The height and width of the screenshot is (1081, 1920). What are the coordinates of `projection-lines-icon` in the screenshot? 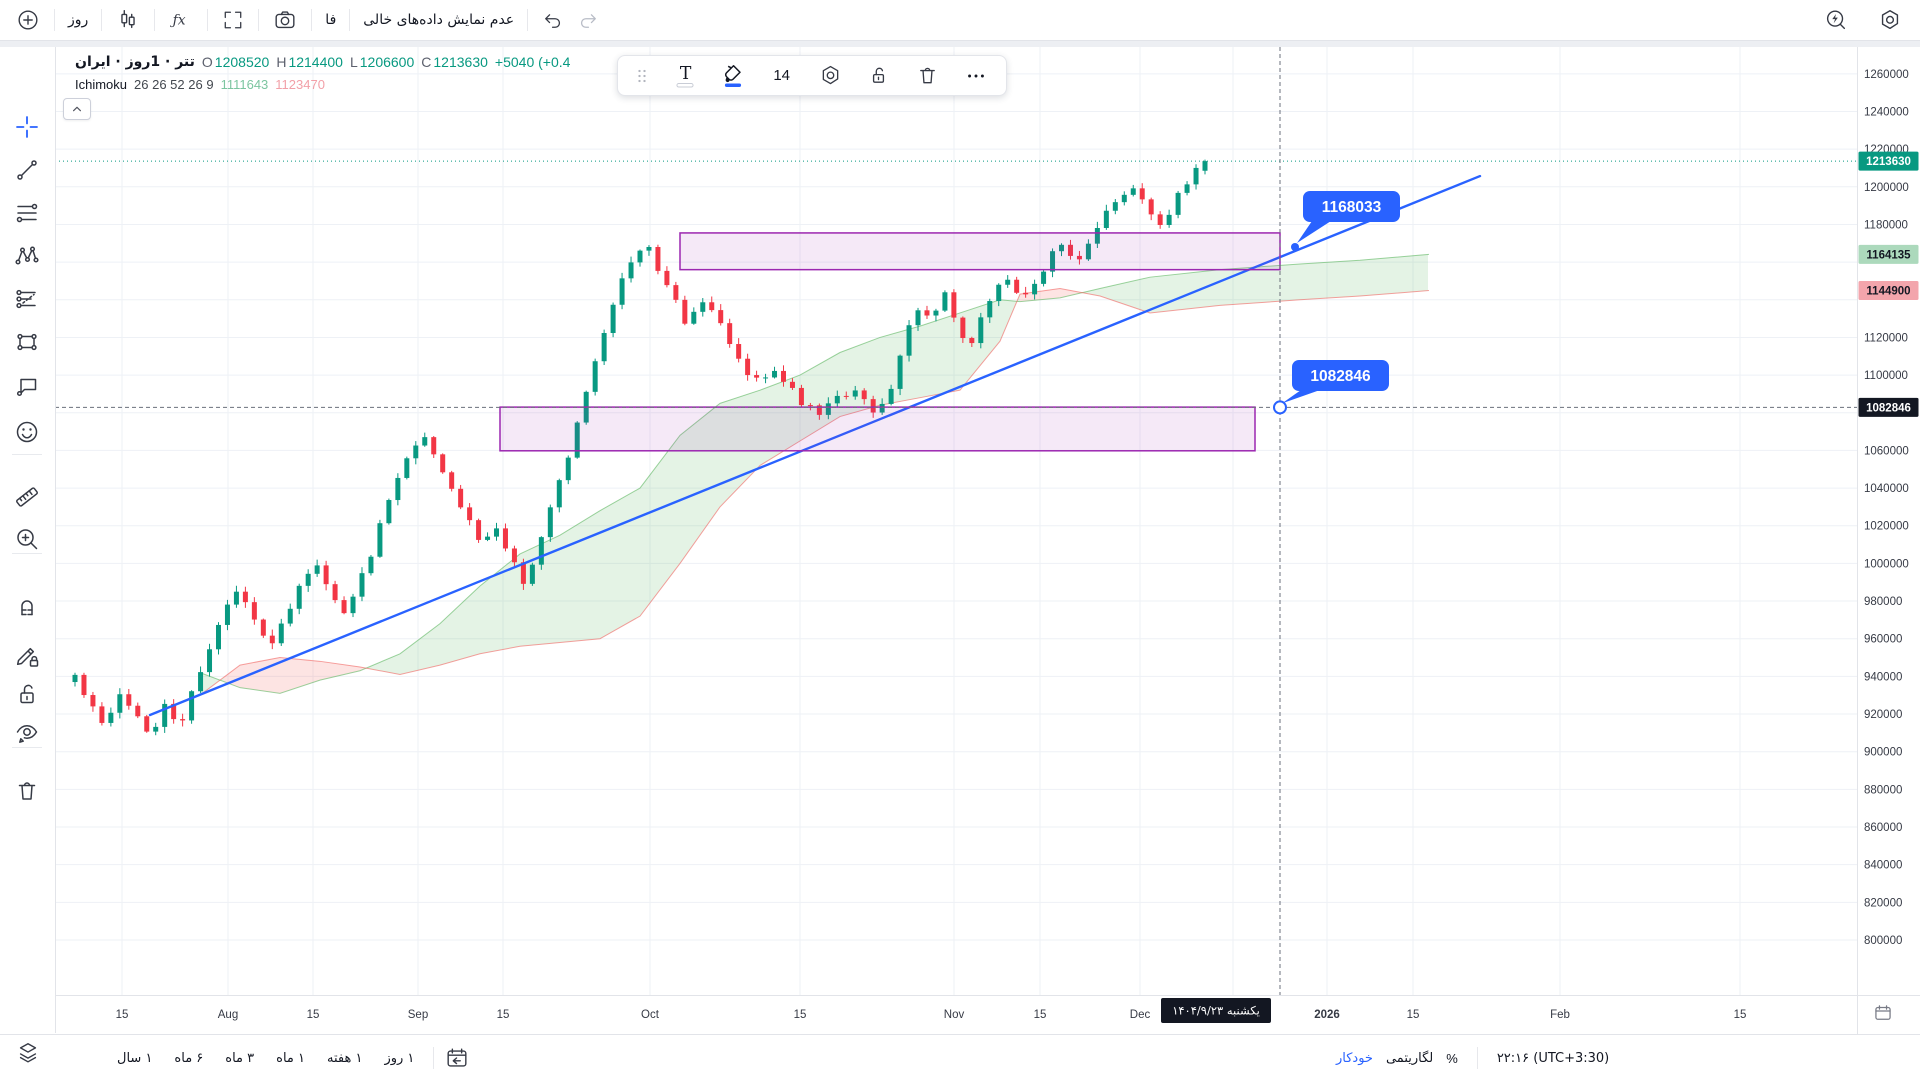 It's located at (26, 299).